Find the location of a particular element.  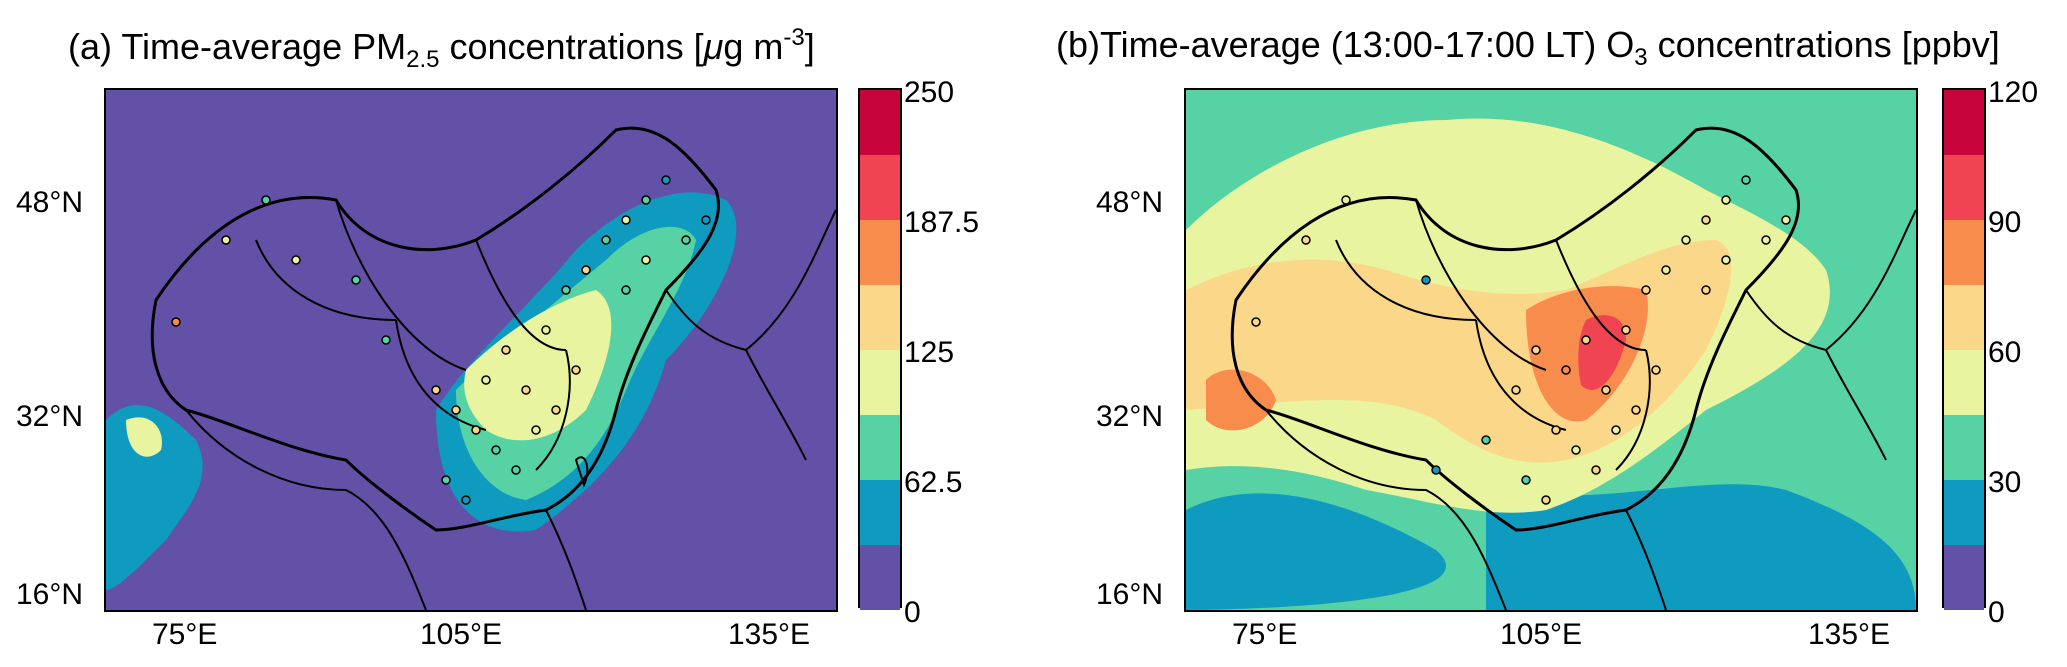

colorbar-tick-250: 250 is located at coordinates (929, 92).